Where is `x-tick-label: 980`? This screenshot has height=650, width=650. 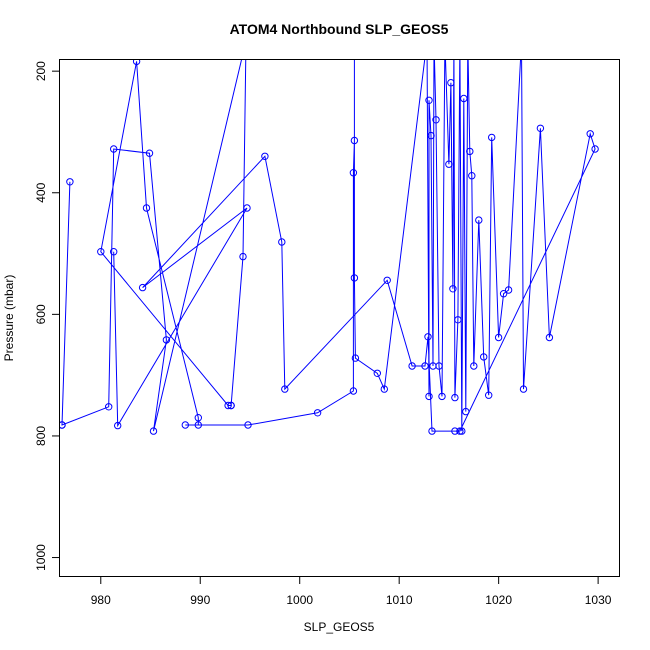
x-tick-label: 980 is located at coordinates (101, 600).